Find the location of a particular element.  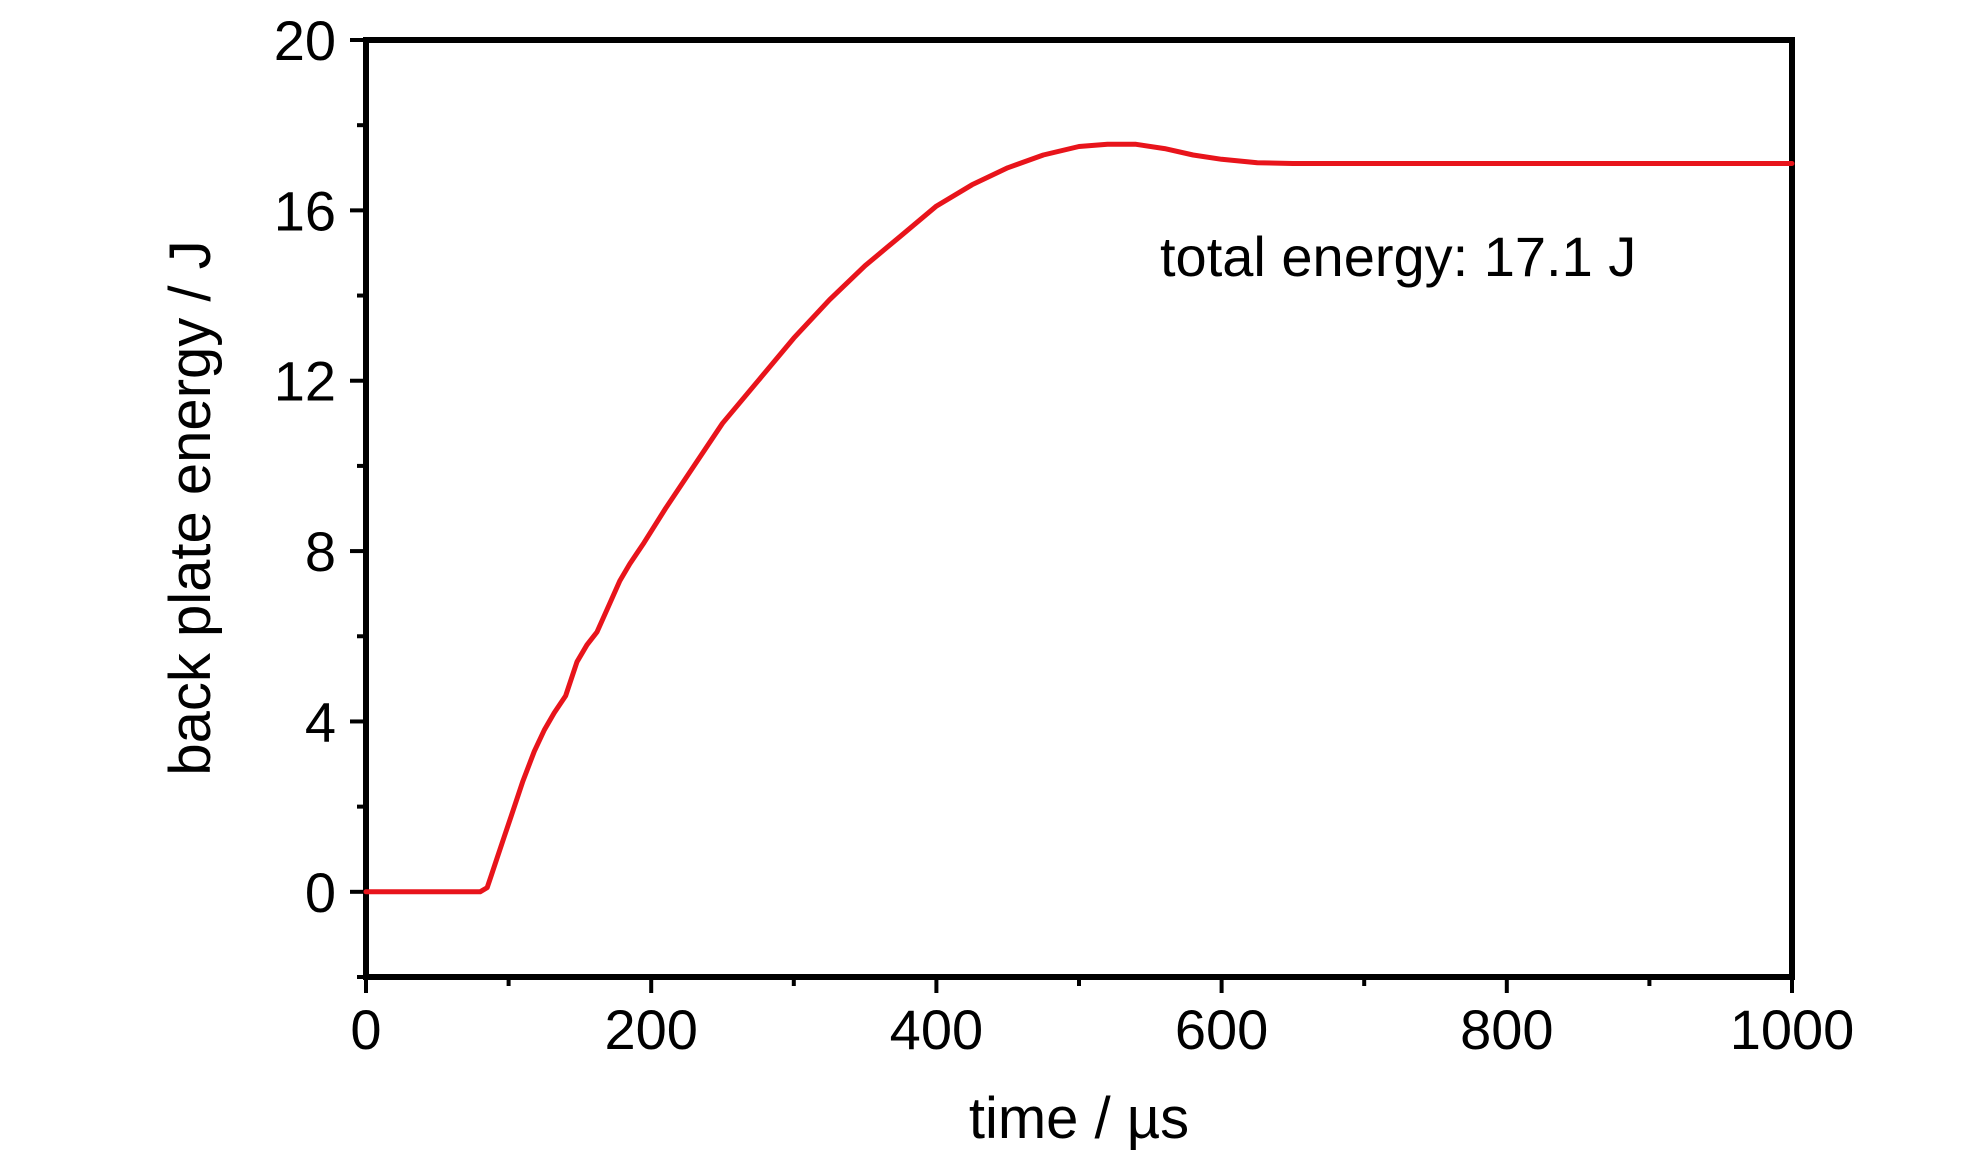

y-tick-label: 12 is located at coordinates (305, 381).